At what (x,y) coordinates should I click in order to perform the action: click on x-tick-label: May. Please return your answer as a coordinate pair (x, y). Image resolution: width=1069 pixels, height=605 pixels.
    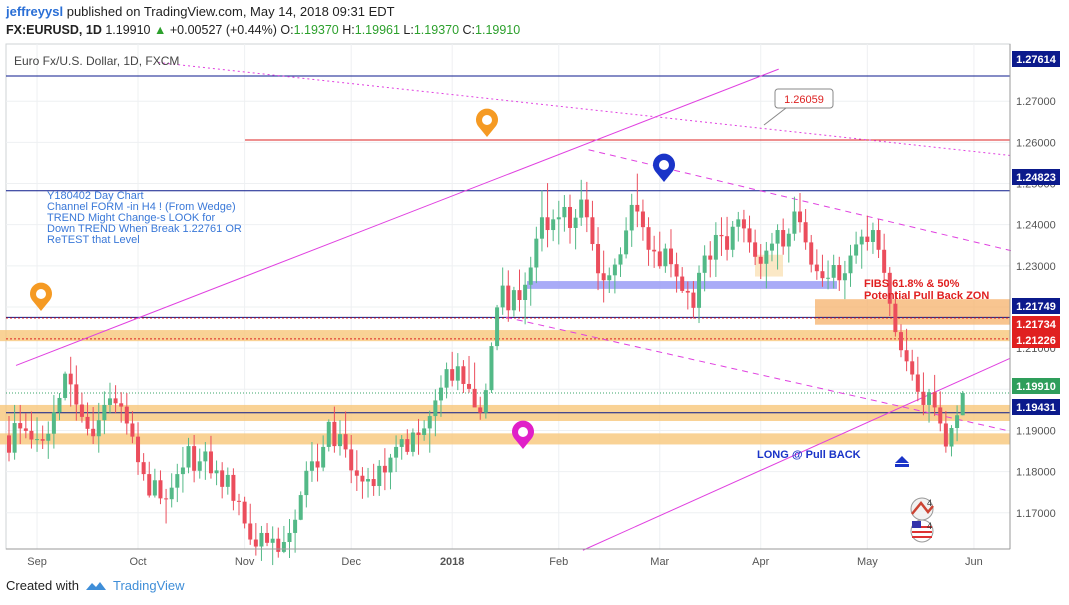
    Looking at the image, I should click on (867, 562).